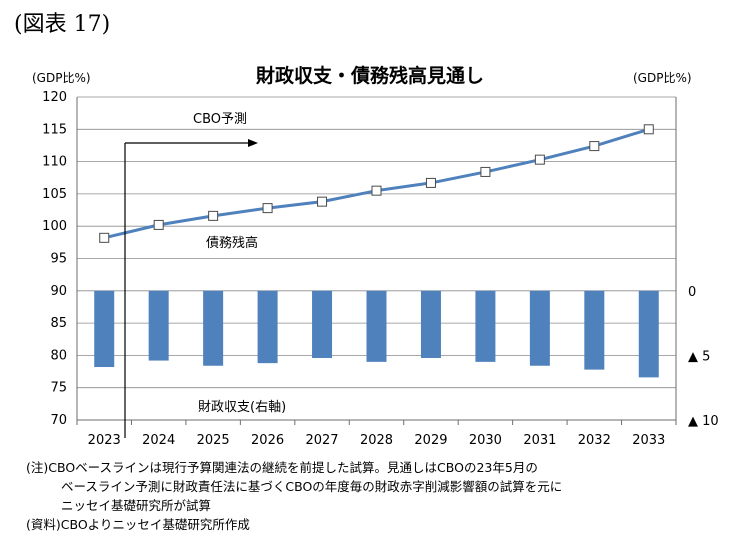 The width and height of the screenshot is (747, 558). What do you see at coordinates (58, 291) in the screenshot?
I see `y-tick-label: 90` at bounding box center [58, 291].